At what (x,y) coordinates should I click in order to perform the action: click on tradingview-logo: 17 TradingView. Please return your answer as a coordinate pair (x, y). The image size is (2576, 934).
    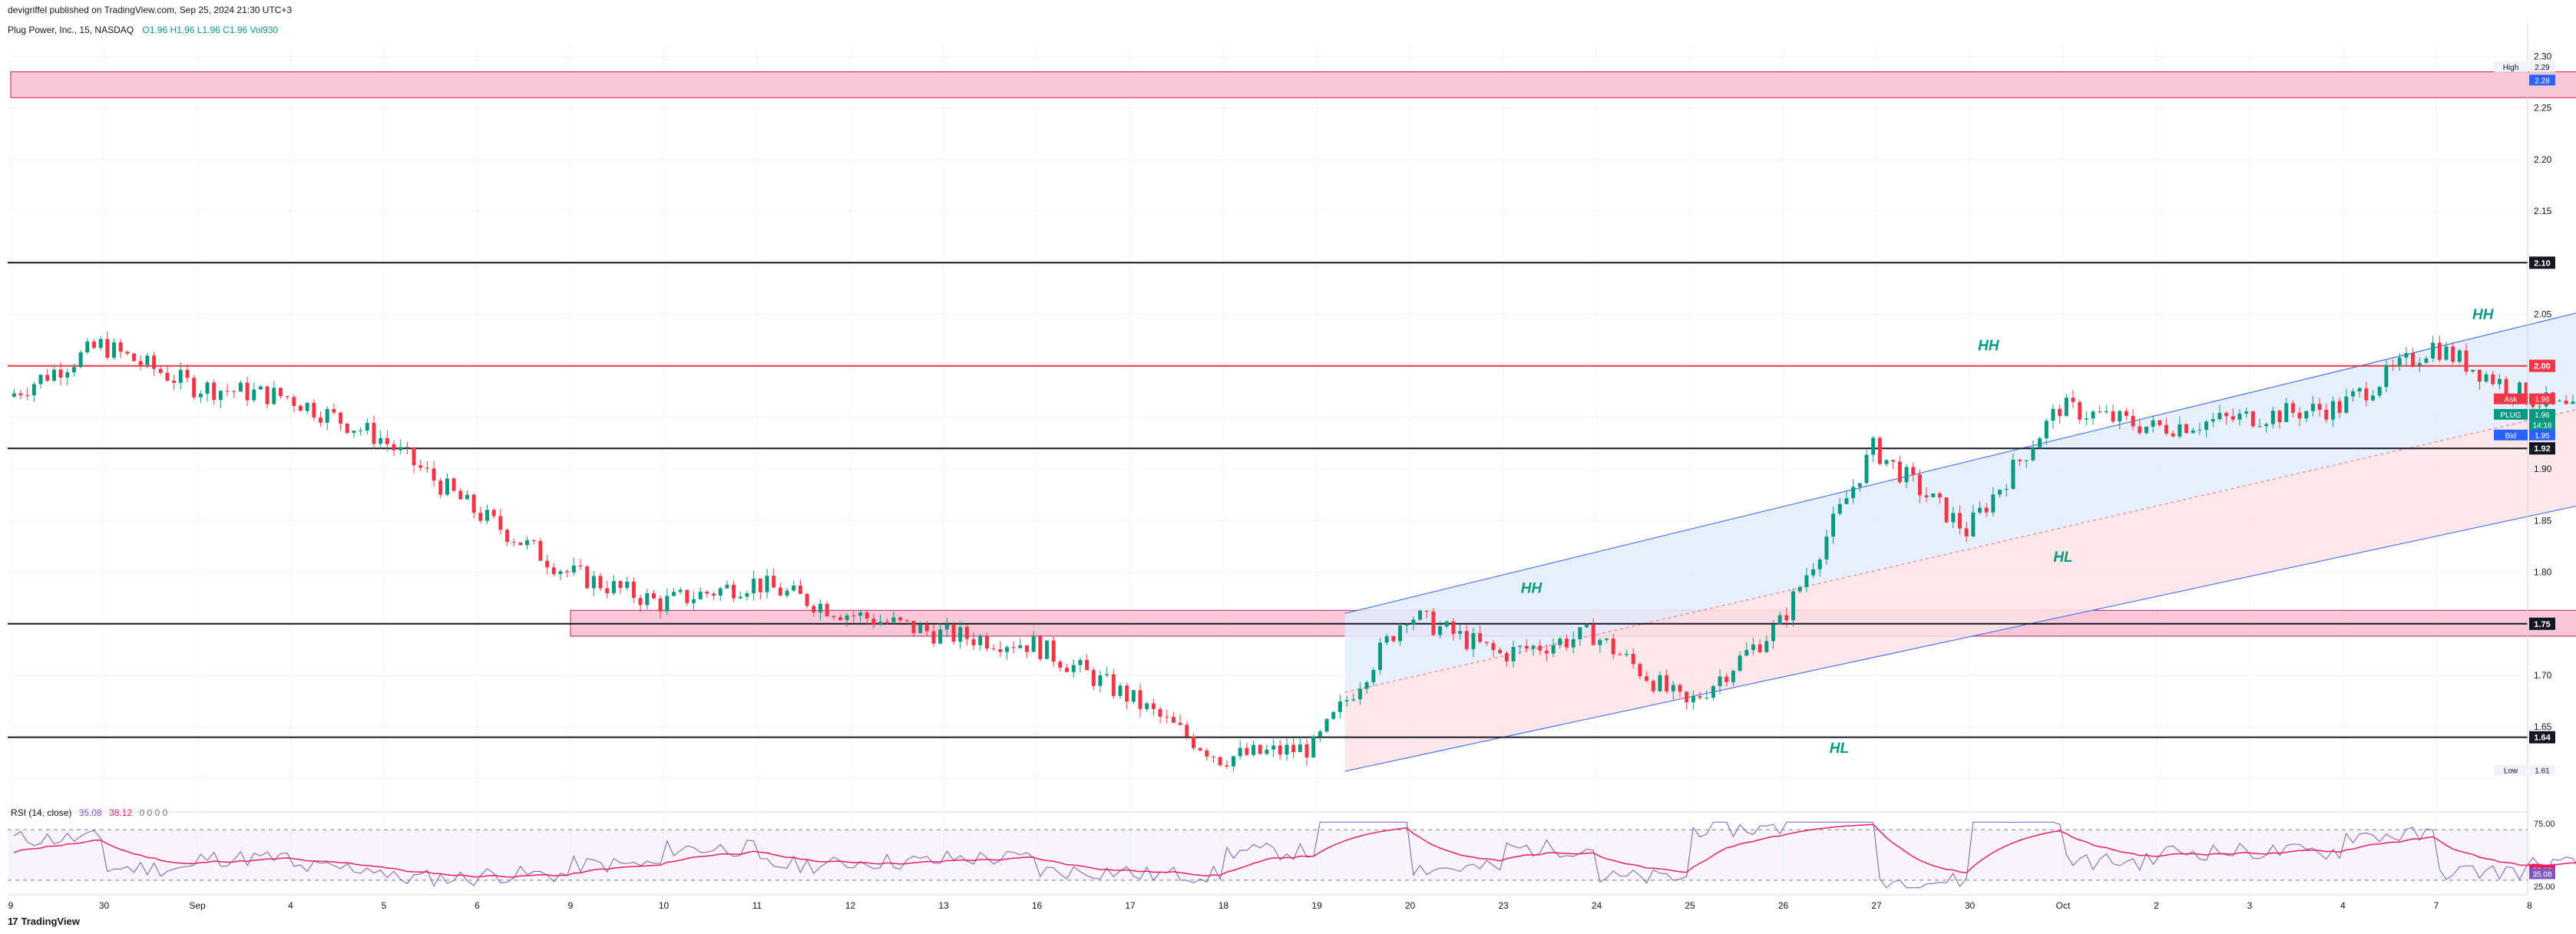
    Looking at the image, I should click on (44, 921).